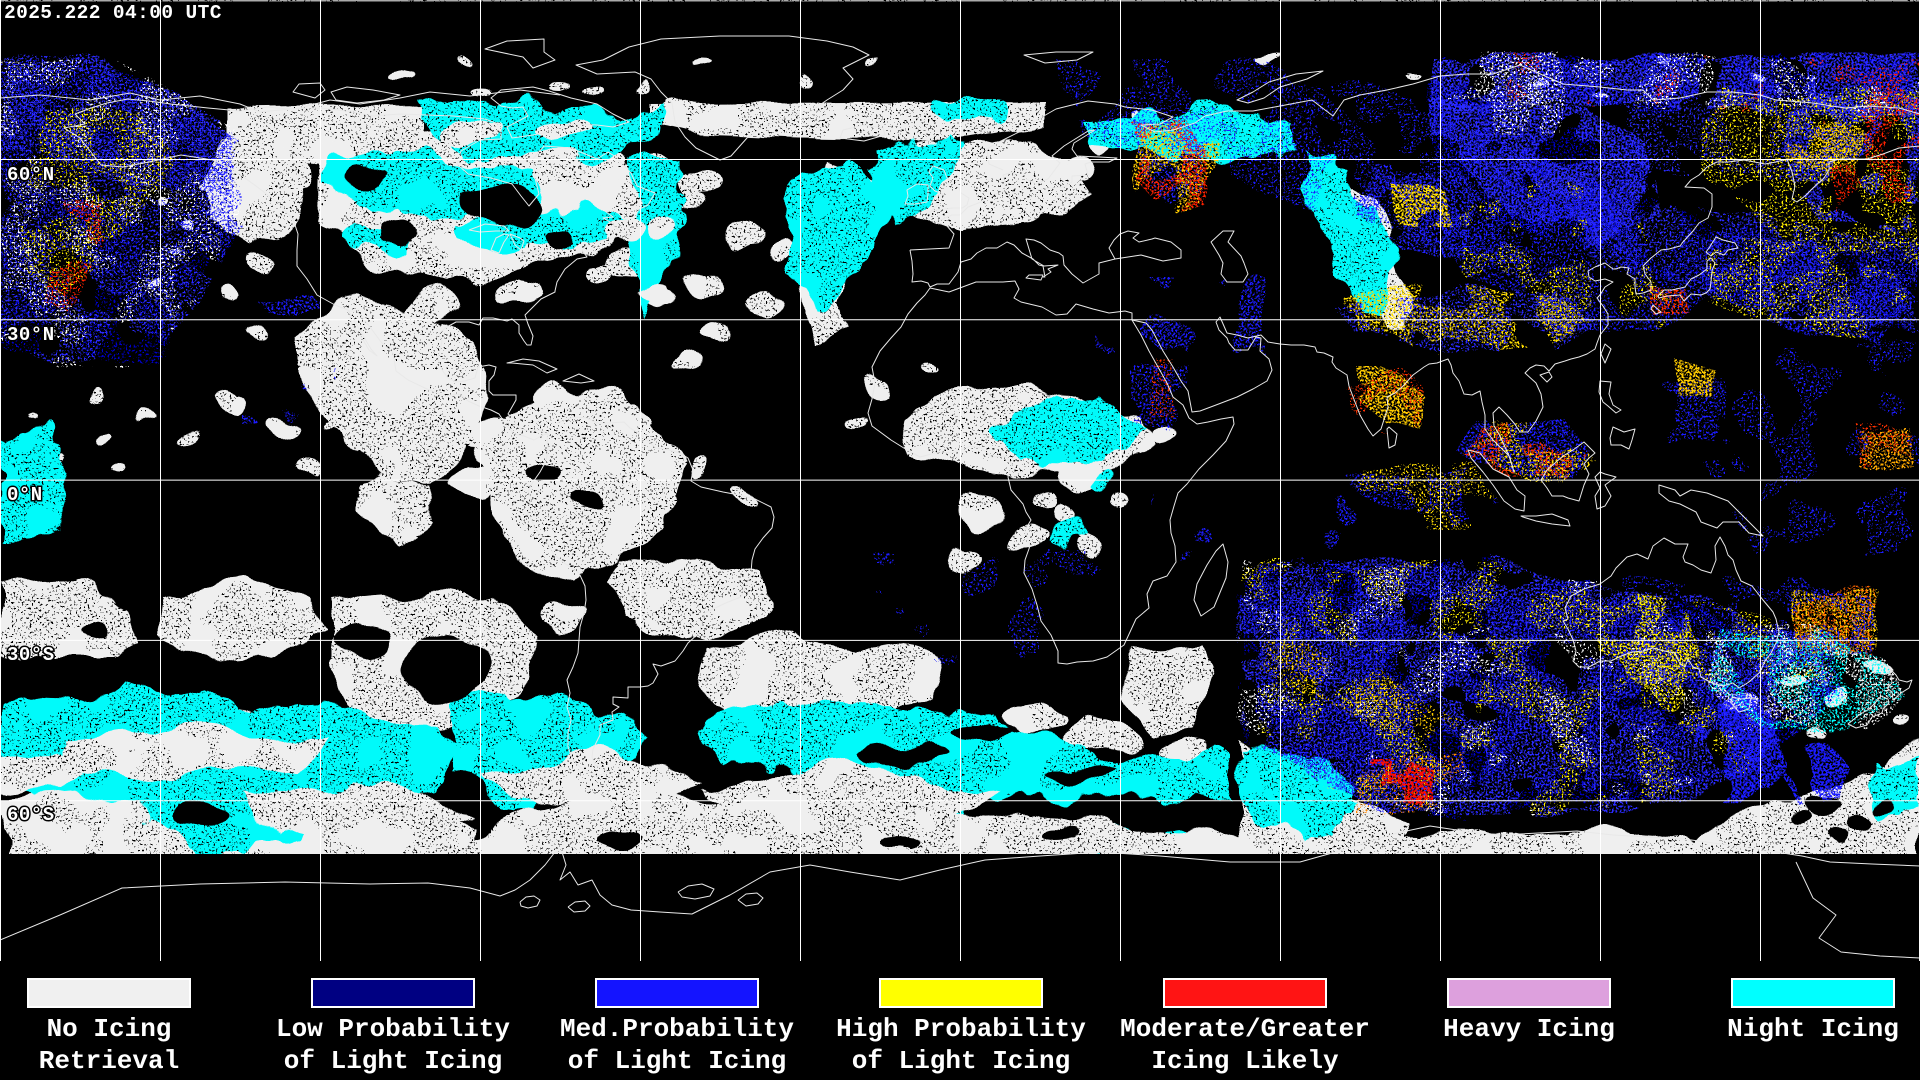 This screenshot has width=1920, height=1080. I want to click on svg-text: Icing Likely, so click(1245, 1061).